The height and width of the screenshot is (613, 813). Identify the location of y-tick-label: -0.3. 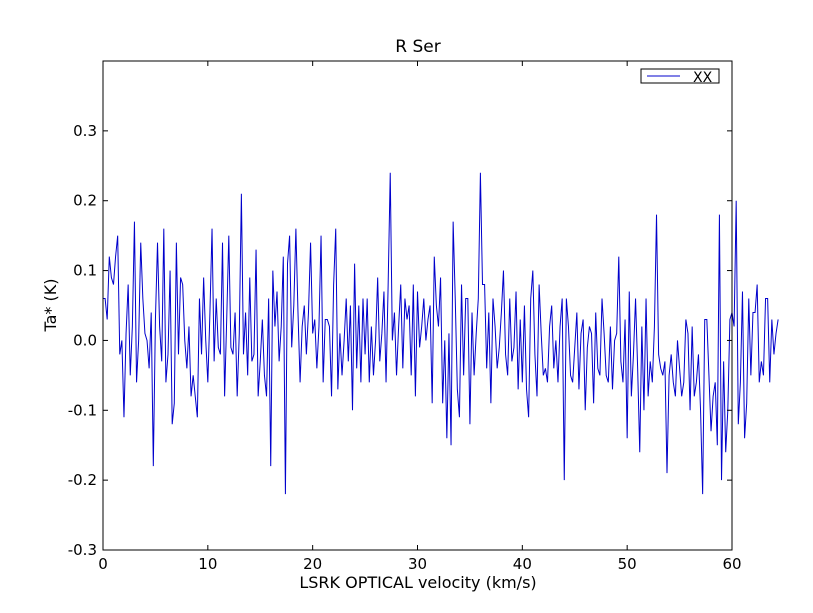
(82, 550).